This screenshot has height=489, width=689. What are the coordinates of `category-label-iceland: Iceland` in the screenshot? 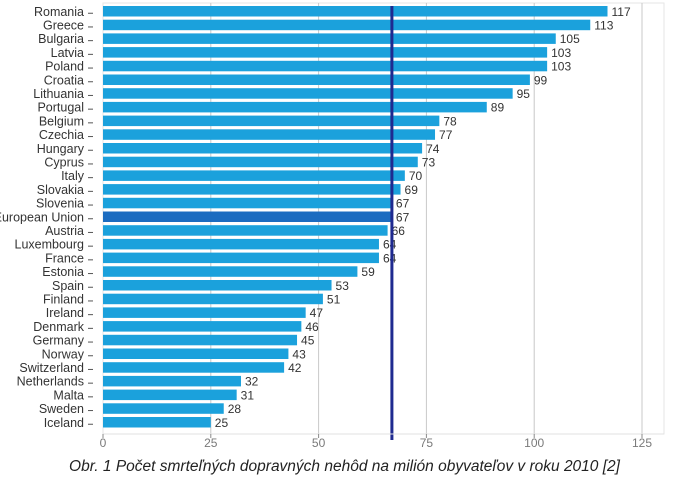 It's located at (64, 423).